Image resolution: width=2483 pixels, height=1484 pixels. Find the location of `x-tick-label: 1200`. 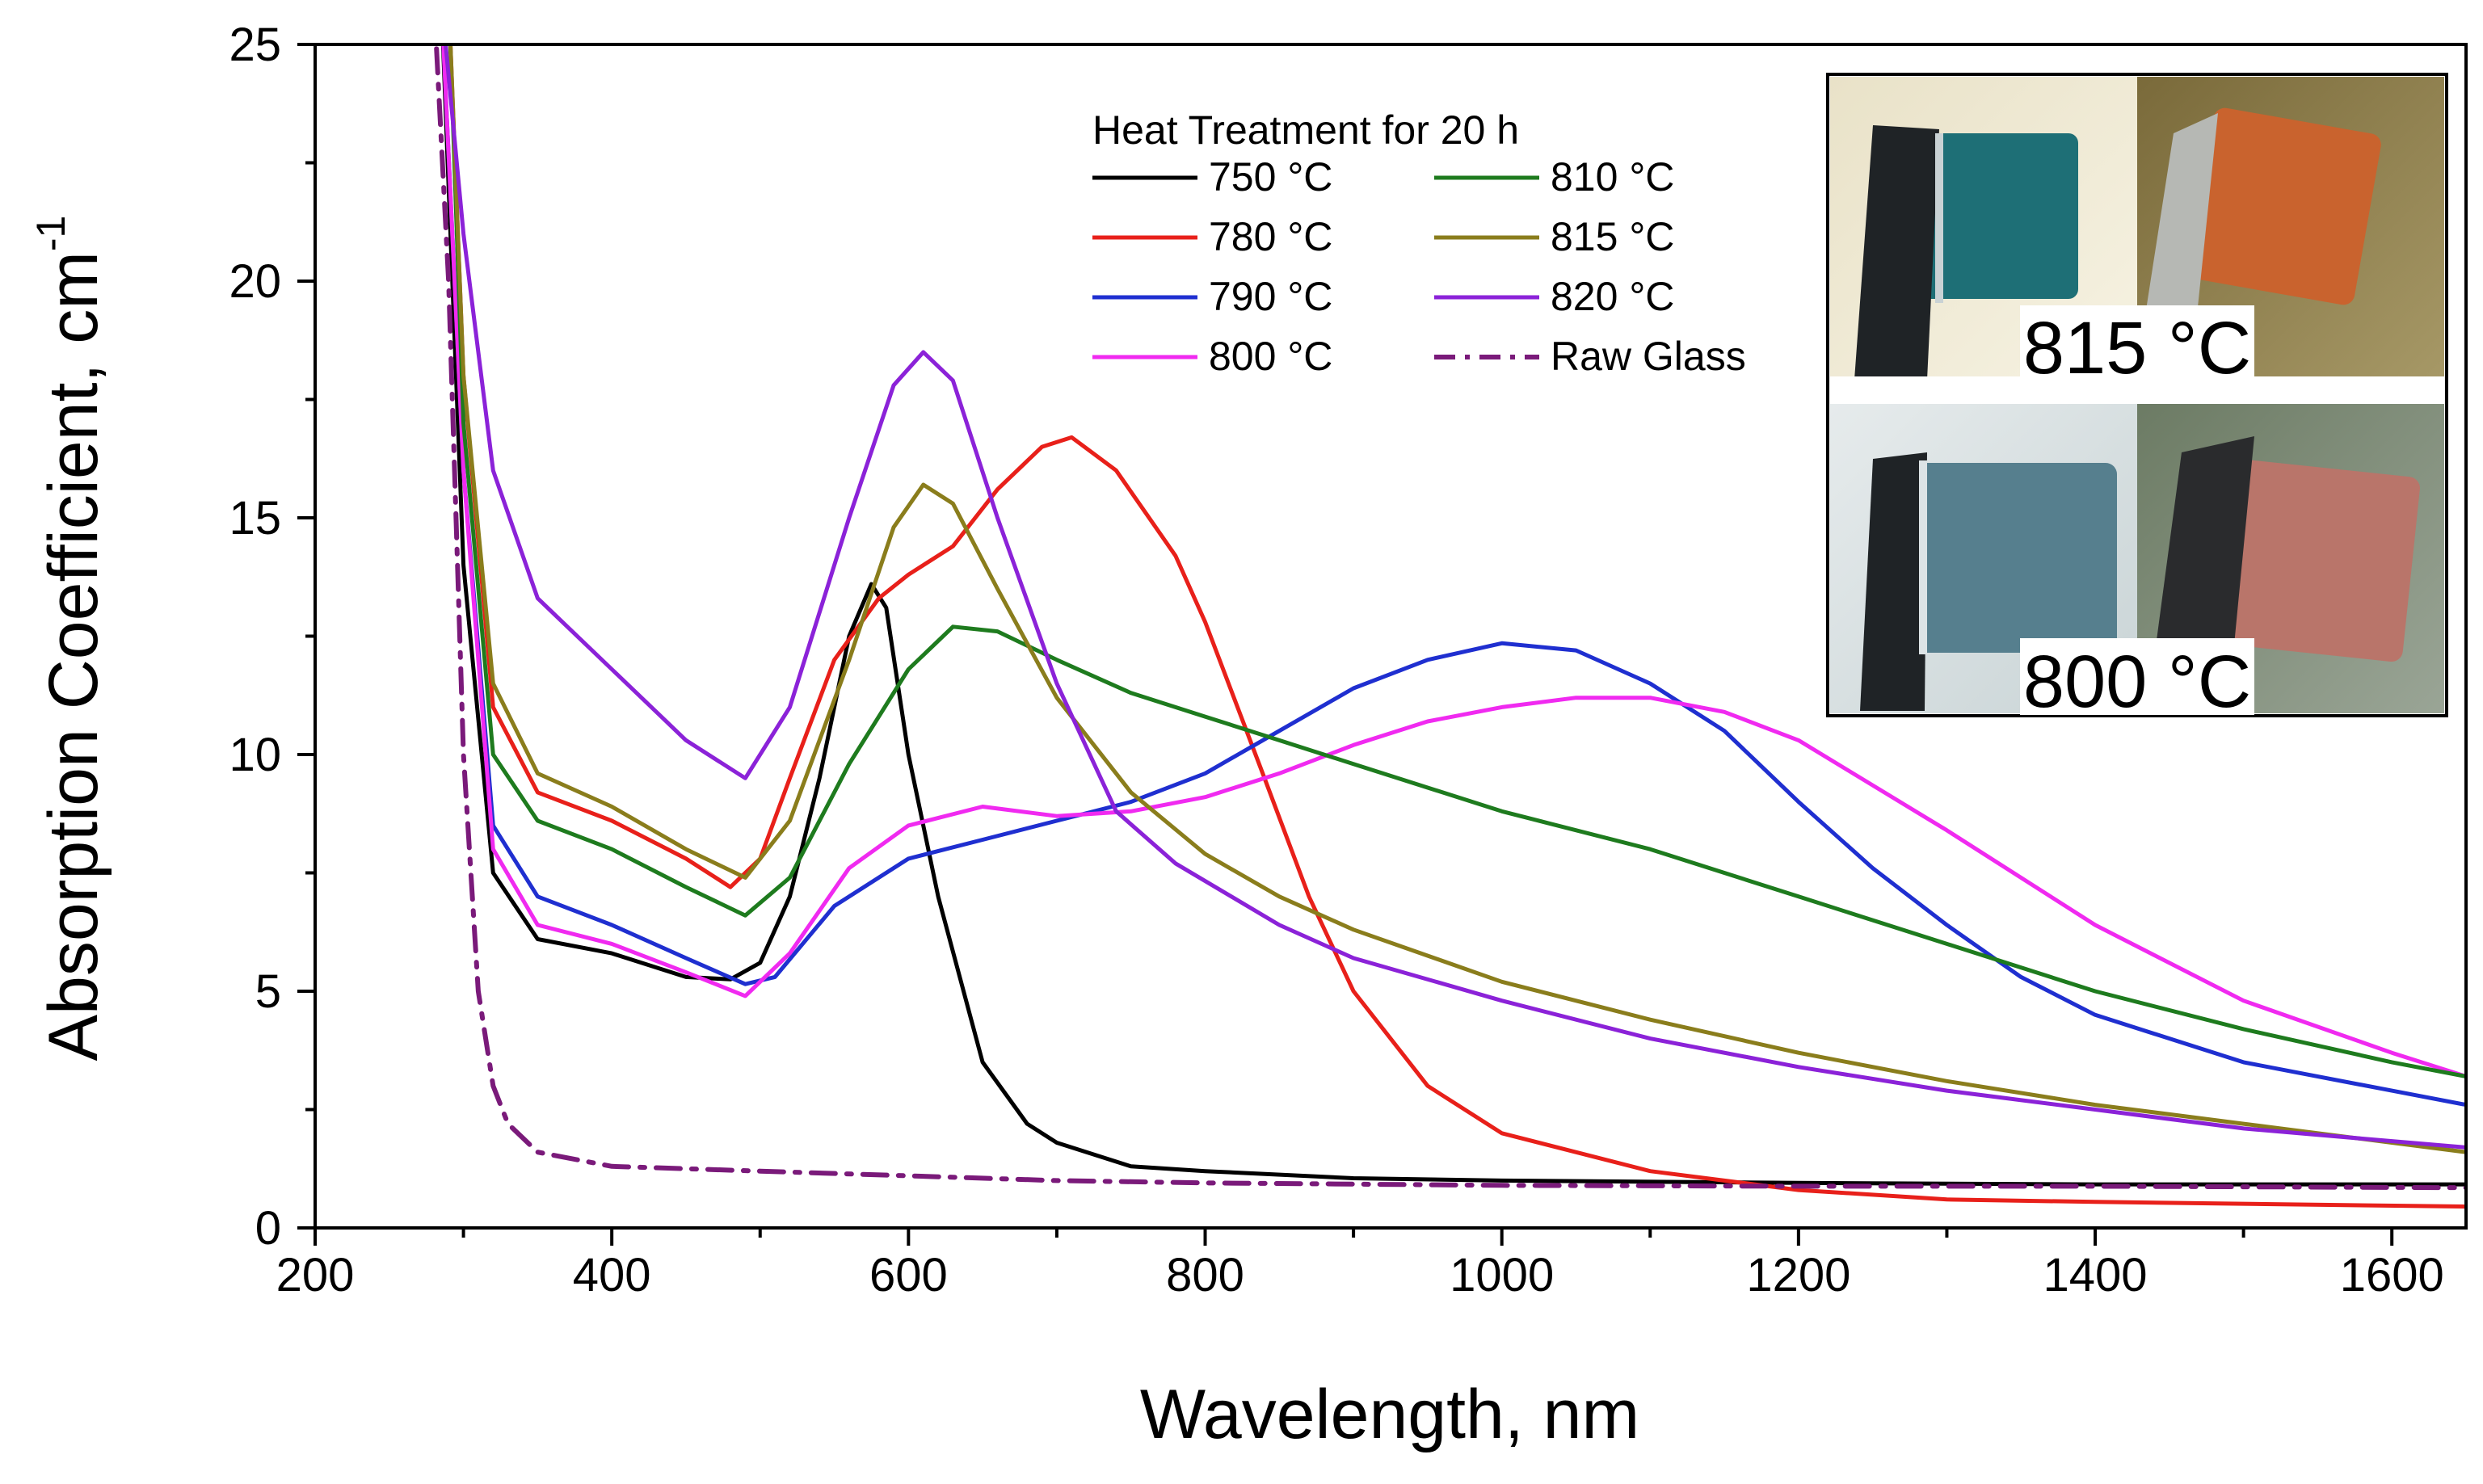

x-tick-label: 1200 is located at coordinates (1798, 1275).